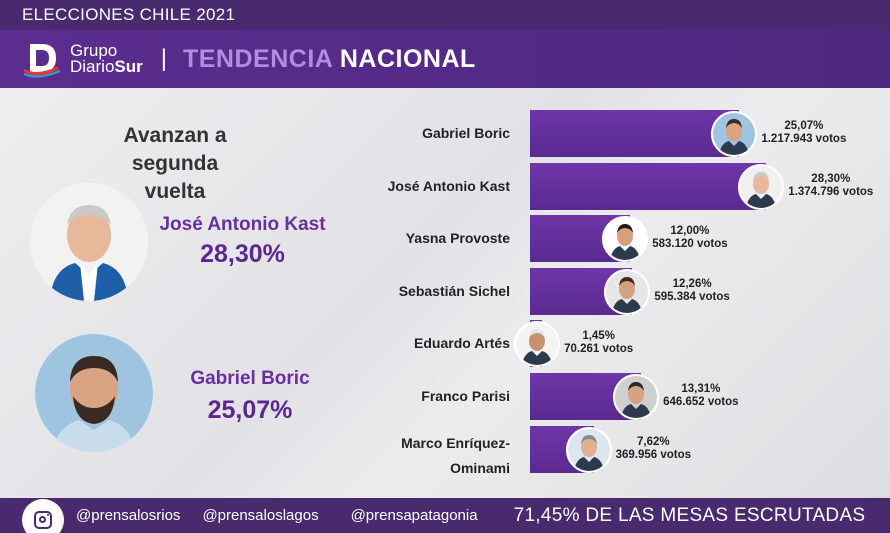 This screenshot has width=890, height=533. I want to click on candidate-stats: 1,45% 70.261 votos, so click(598, 343).